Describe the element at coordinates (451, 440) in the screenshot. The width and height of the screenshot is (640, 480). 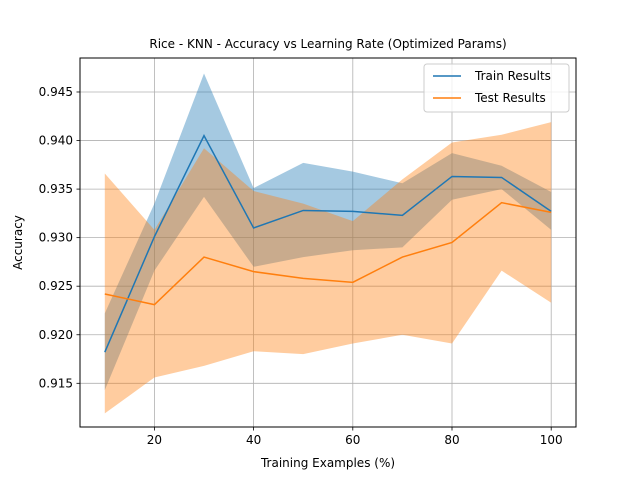
I see `x-tick-label: 80` at that location.